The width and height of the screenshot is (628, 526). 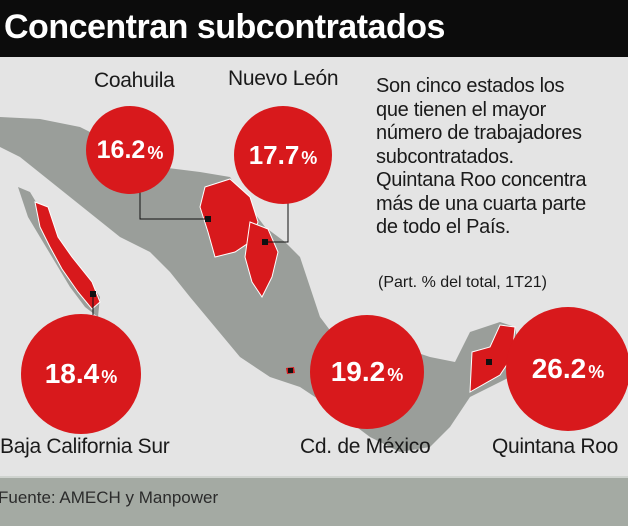 I want to click on description-line: que tienen el mayor, so click(x=461, y=109).